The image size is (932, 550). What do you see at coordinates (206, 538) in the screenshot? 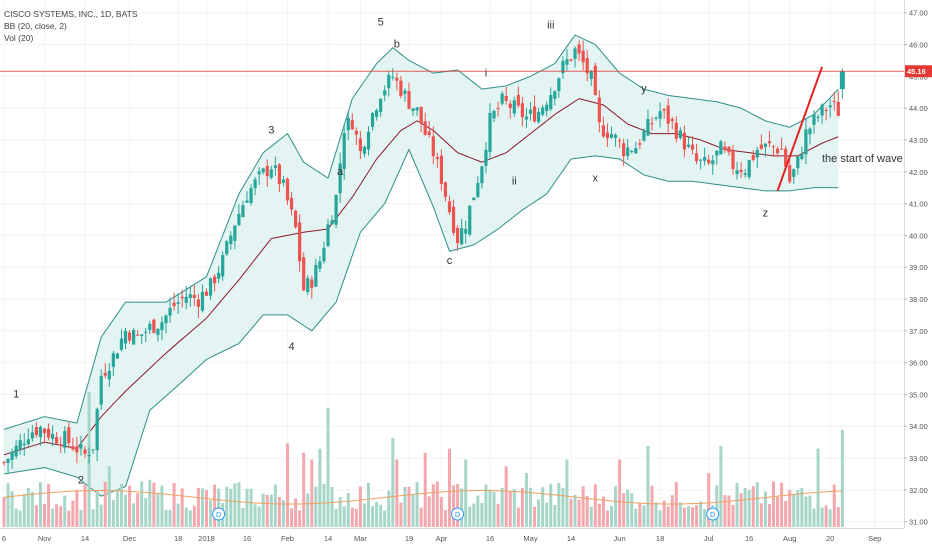
I see `time-tick-label: 2018` at bounding box center [206, 538].